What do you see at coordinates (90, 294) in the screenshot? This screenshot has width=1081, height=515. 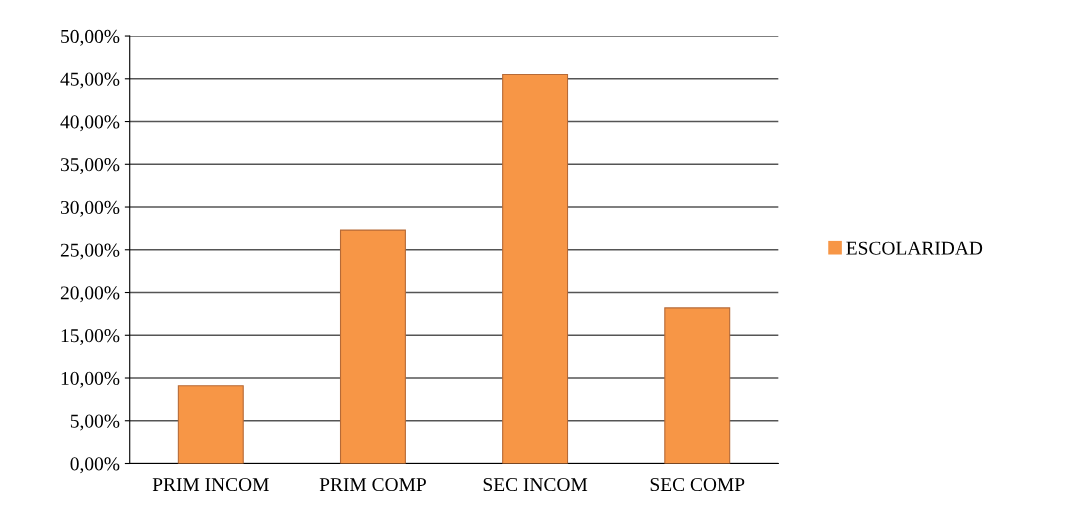 I see `y-tick-label: 20,00%` at bounding box center [90, 294].